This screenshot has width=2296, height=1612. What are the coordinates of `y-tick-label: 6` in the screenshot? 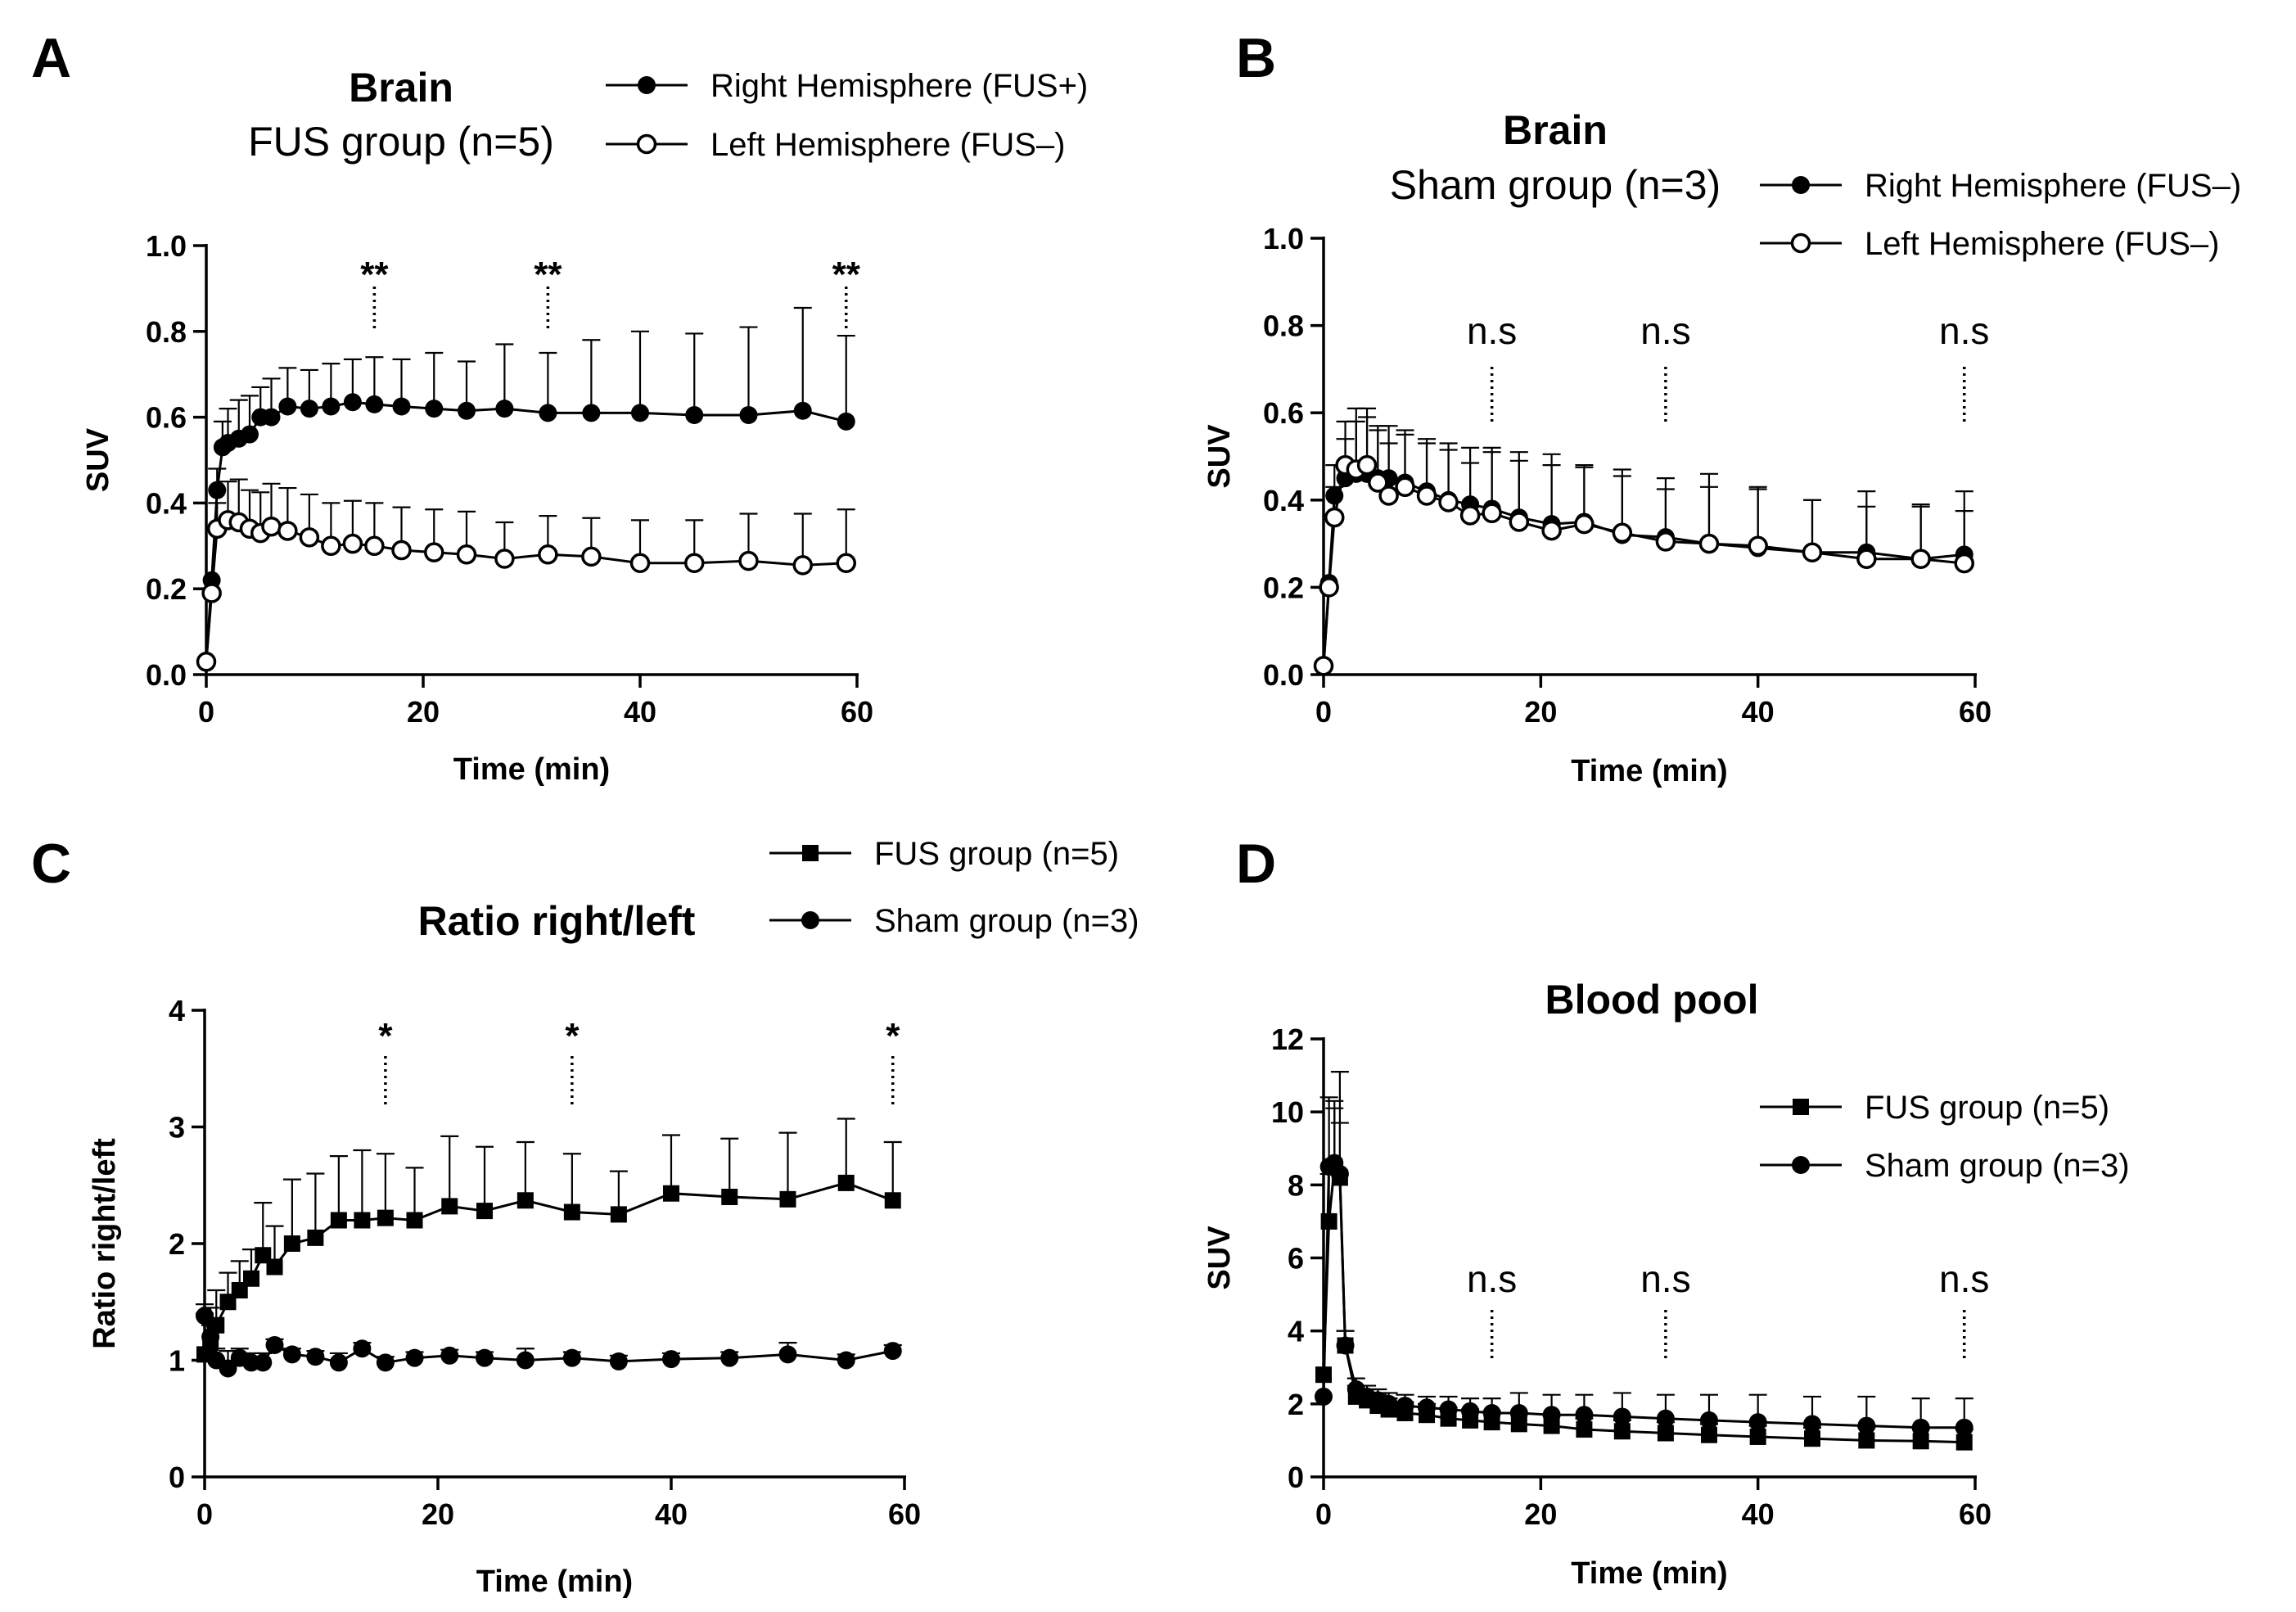 It's located at (1296, 1259).